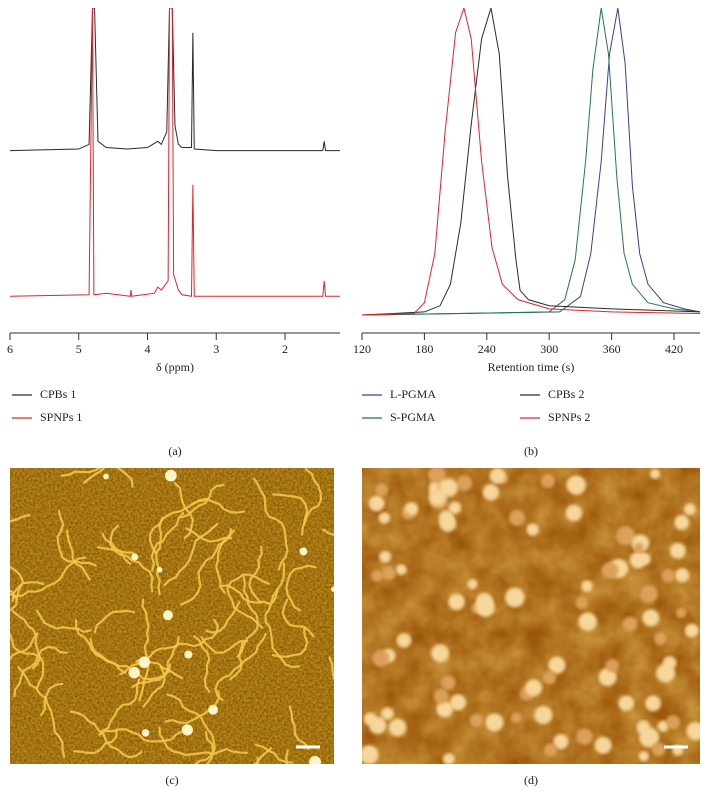  I want to click on spectrum-line, so click(175, 80).